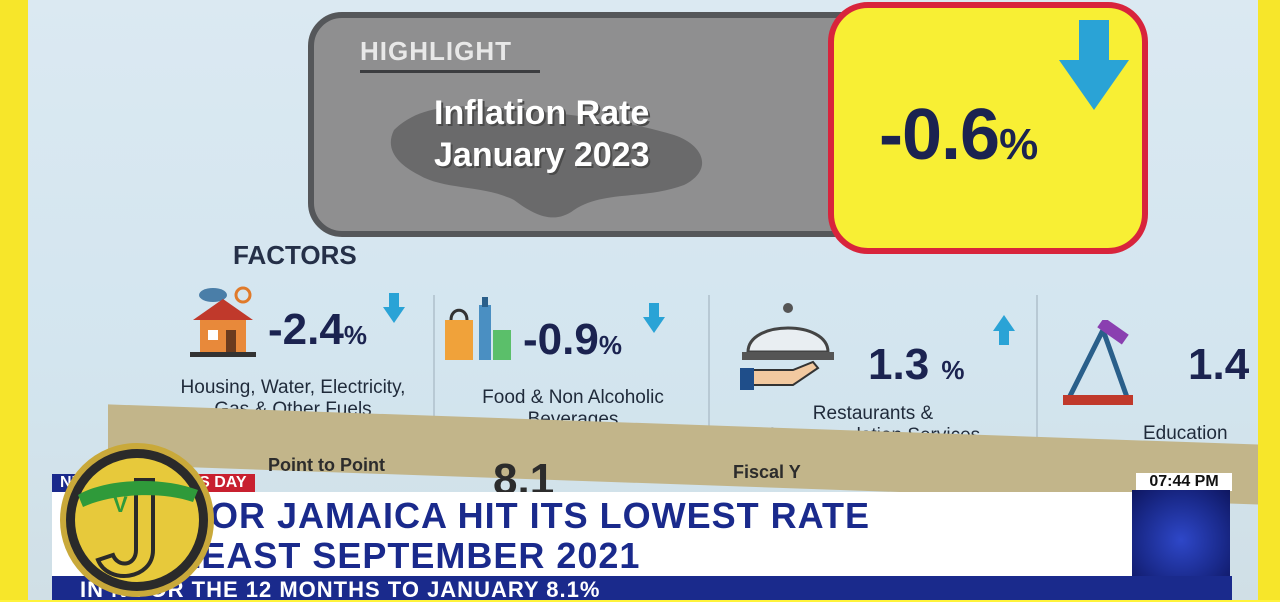 The height and width of the screenshot is (602, 1280). Describe the element at coordinates (573, 397) in the screenshot. I see `factor-name-line1: Food & Non Alcoholic` at that location.